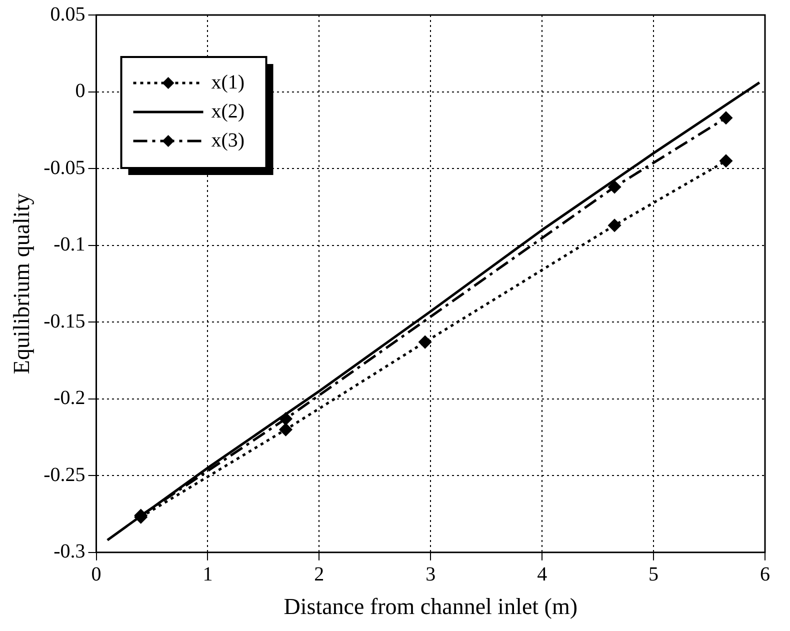 Image resolution: width=790 pixels, height=631 pixels. Describe the element at coordinates (542, 575) in the screenshot. I see `x-tick-label: 4` at that location.